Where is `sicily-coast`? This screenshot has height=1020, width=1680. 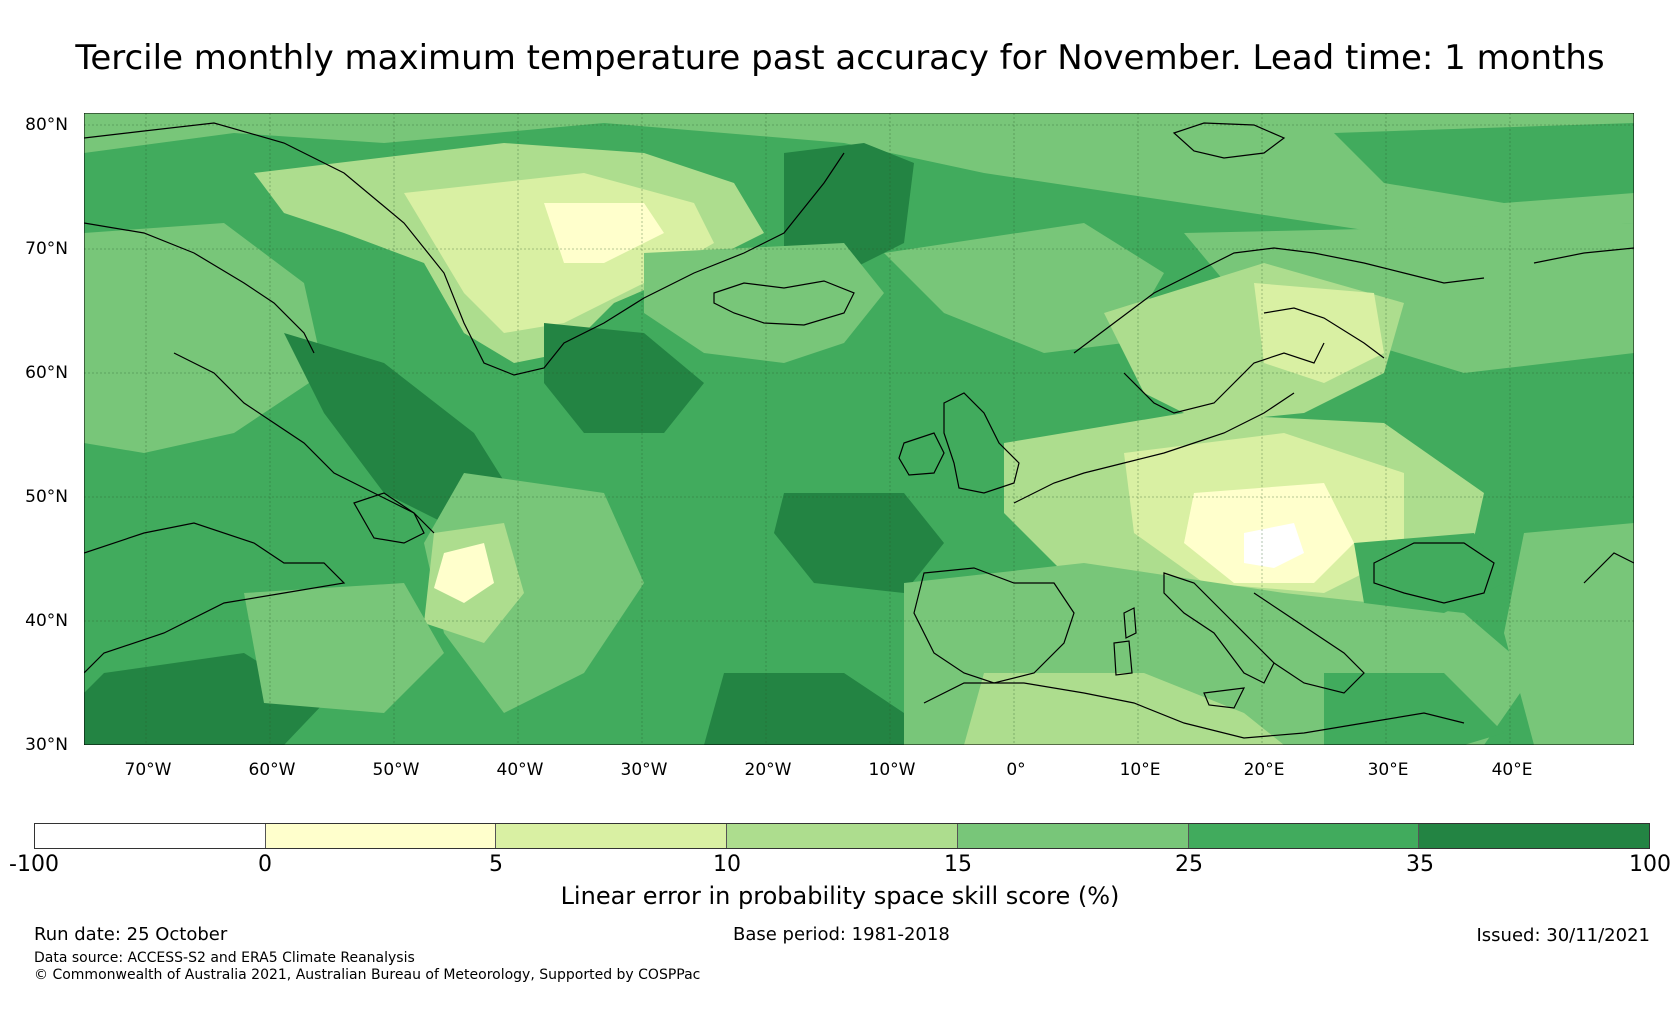
sicily-coast is located at coordinates (1224, 698).